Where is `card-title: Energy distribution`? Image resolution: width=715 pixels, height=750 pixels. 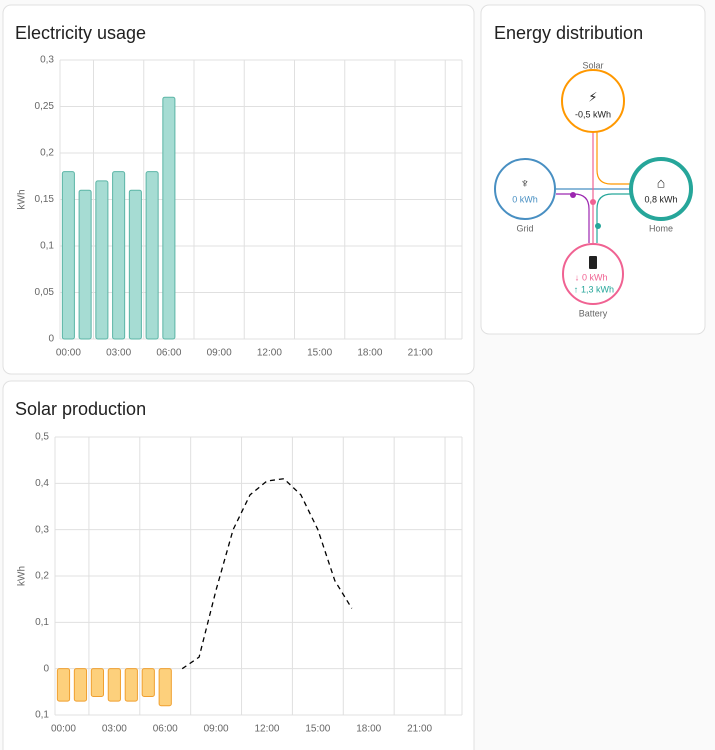 card-title: Energy distribution is located at coordinates (568, 33).